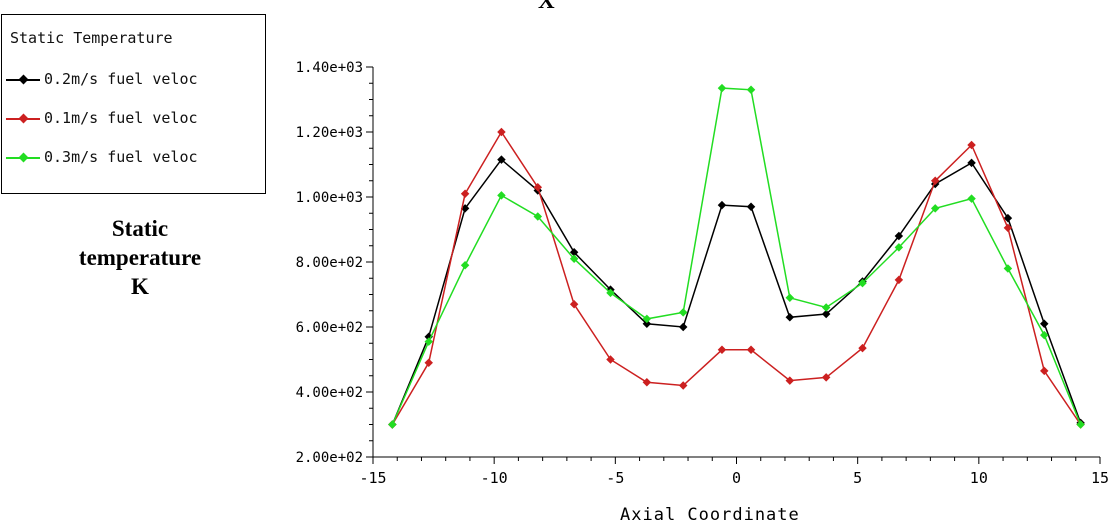 The width and height of the screenshot is (1119, 532). I want to click on legend-label: 0.1m/s fuel veloc, so click(121, 118).